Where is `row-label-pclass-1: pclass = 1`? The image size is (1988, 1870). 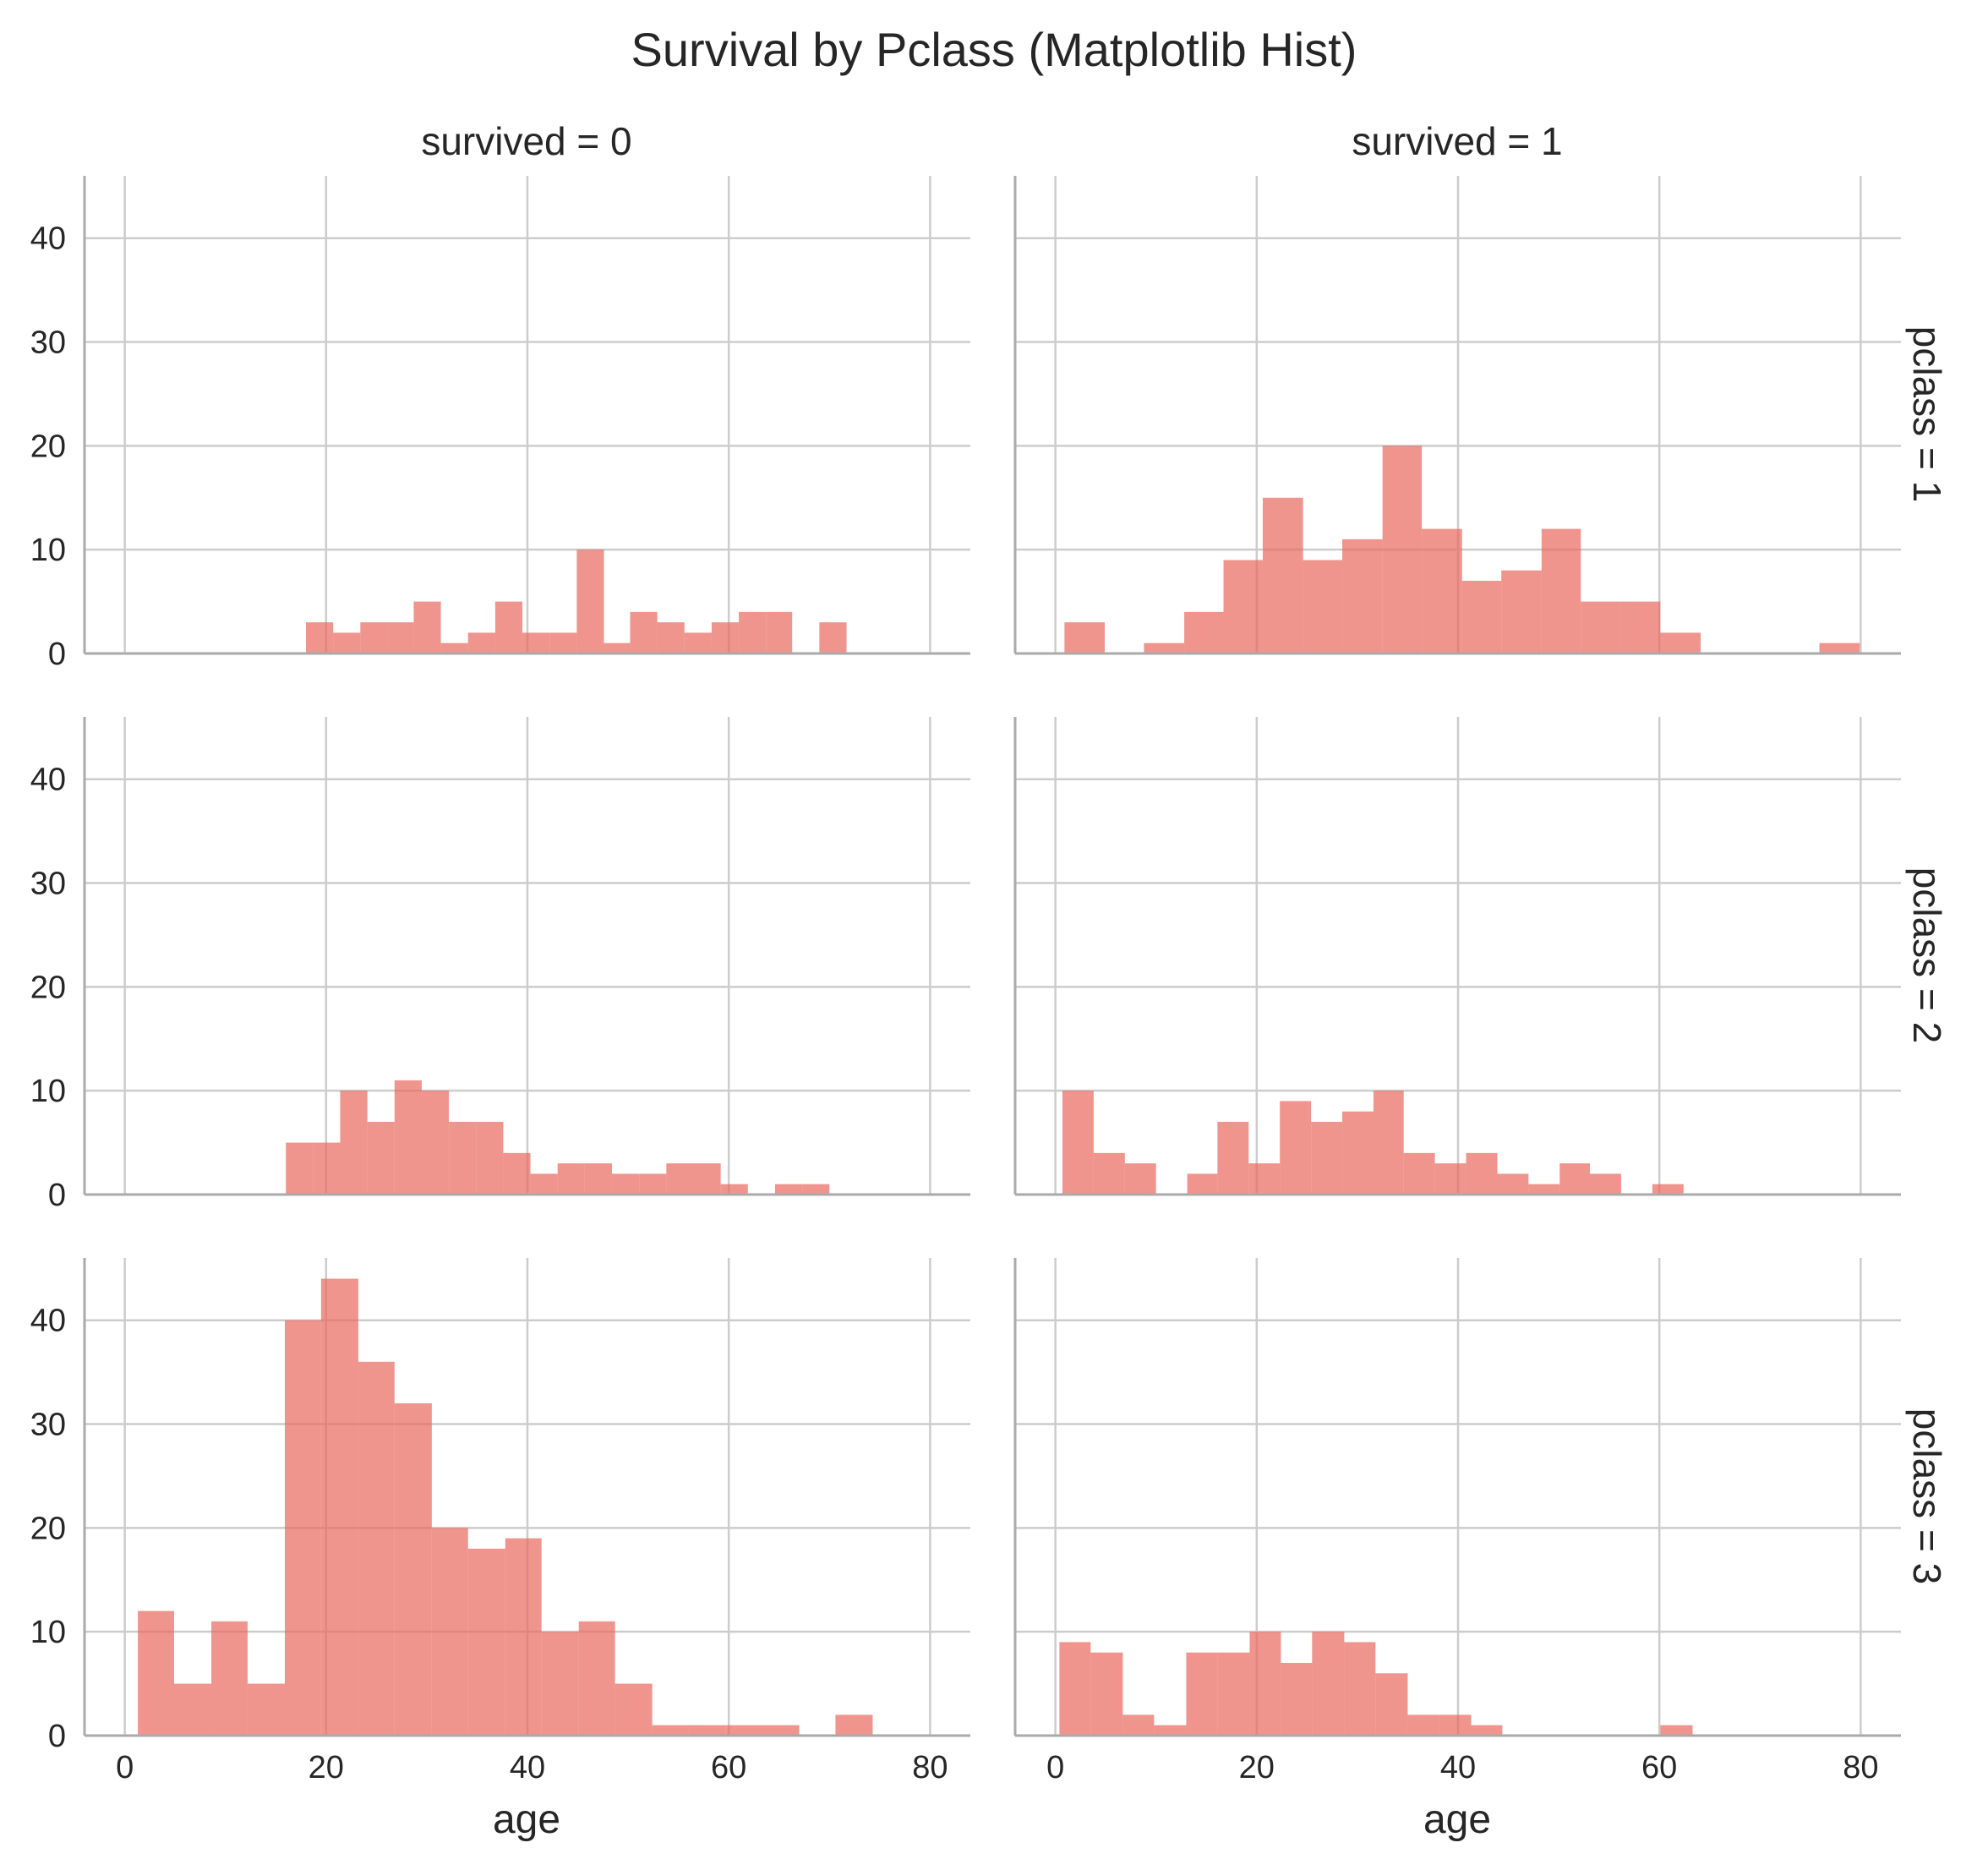 row-label-pclass-1: pclass = 1 is located at coordinates (1927, 414).